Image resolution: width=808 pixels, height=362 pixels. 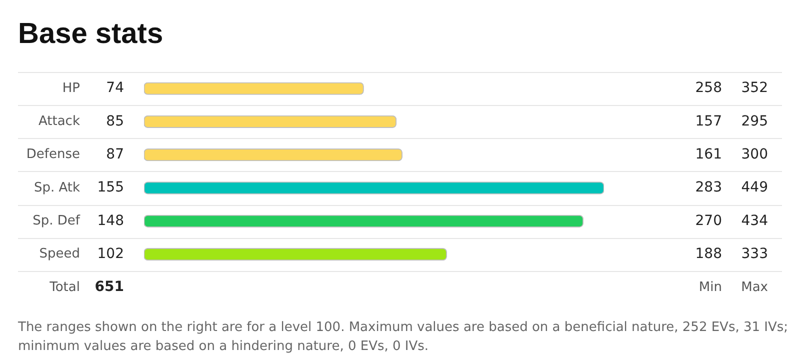 What do you see at coordinates (110, 254) in the screenshot?
I see `data-label: 102` at bounding box center [110, 254].